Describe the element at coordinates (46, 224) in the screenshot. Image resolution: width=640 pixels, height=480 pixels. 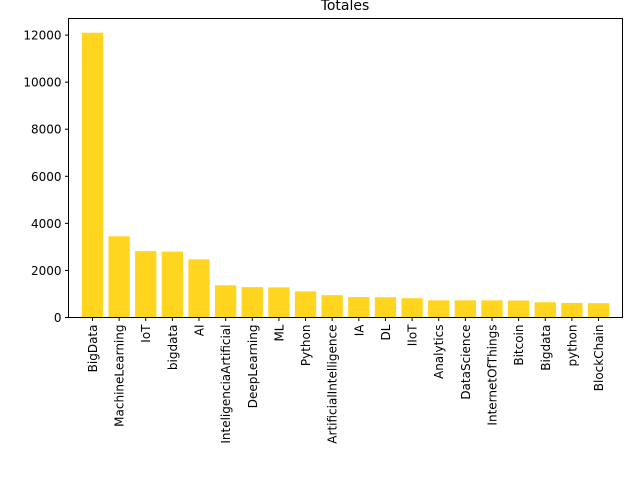
I see `y-tick-label: 4000` at that location.